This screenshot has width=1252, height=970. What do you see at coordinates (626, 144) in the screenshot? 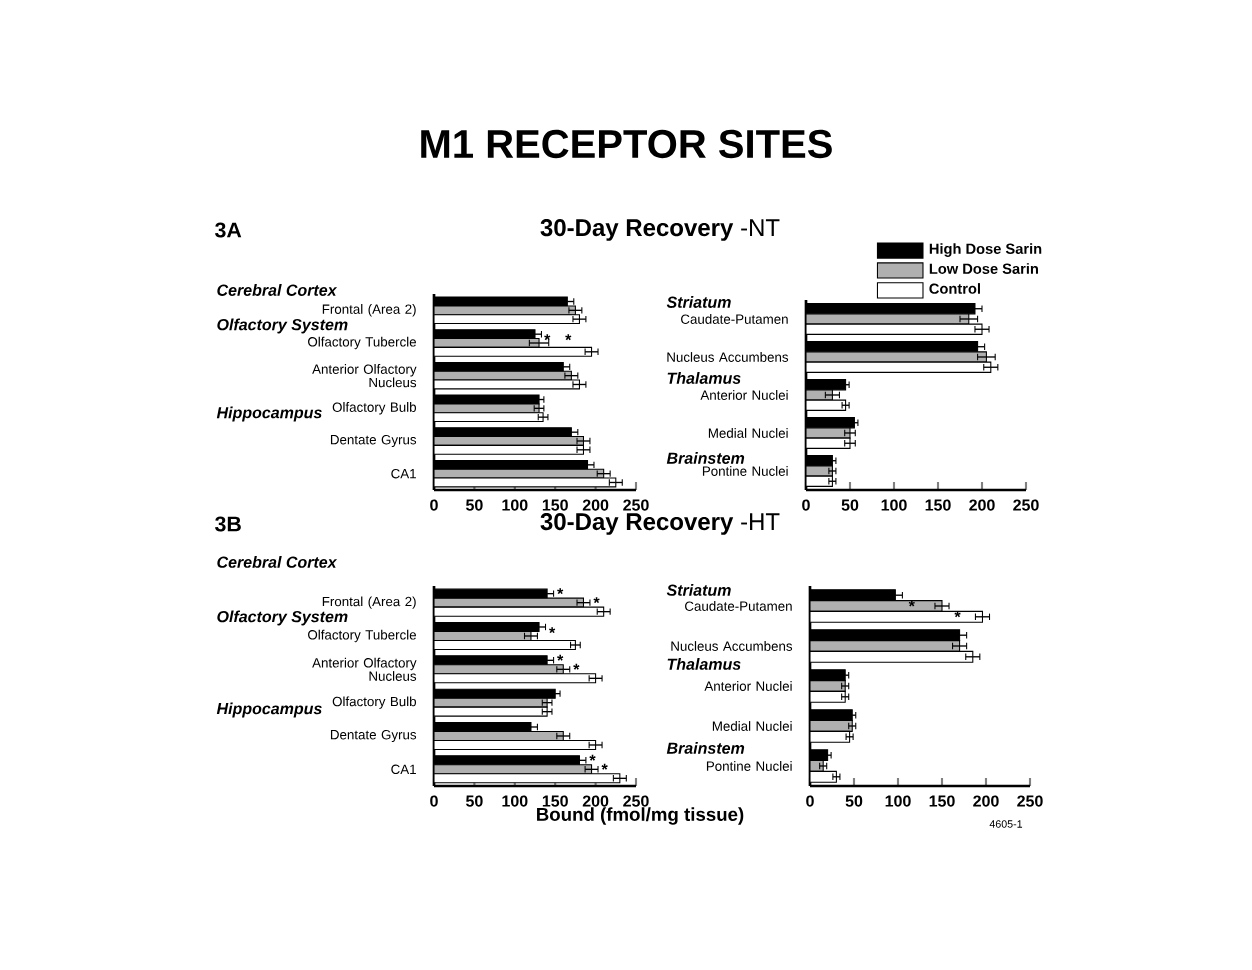
I see `text: M1 RECEPTOR SITES` at bounding box center [626, 144].